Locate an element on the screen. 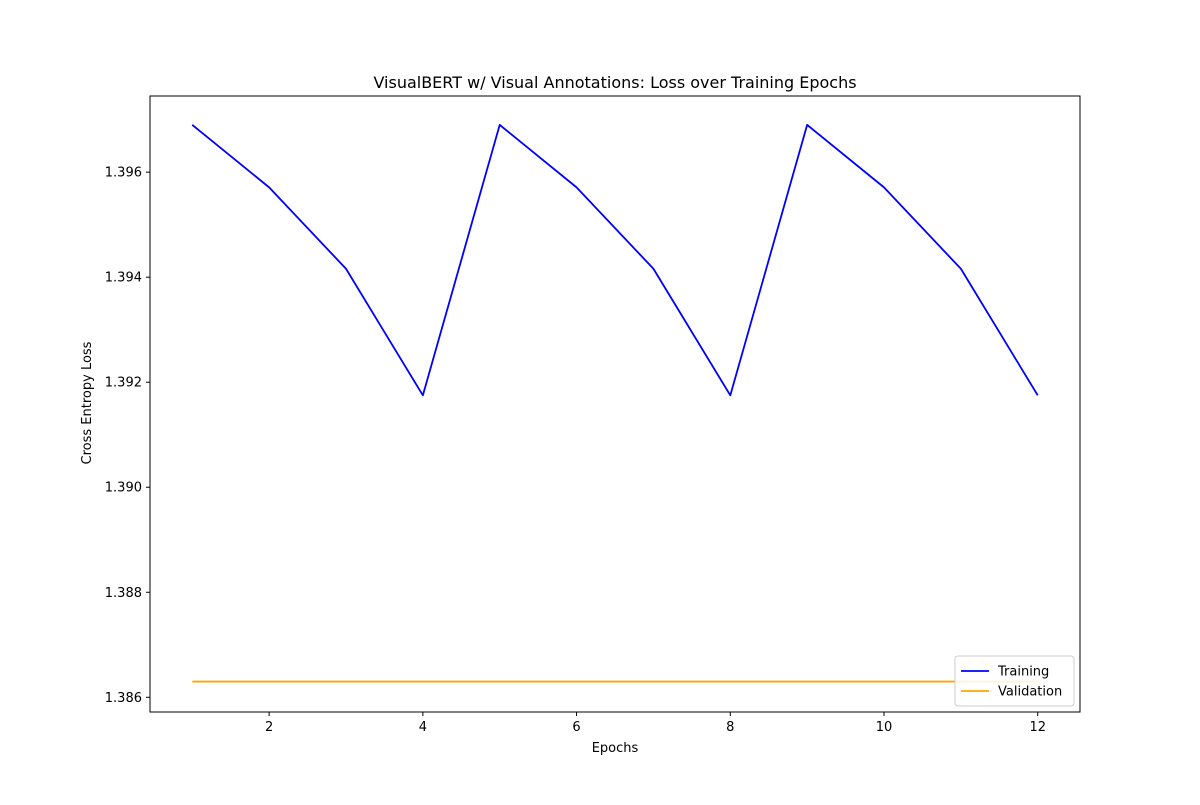  x-tick-label: 12 is located at coordinates (1037, 727).